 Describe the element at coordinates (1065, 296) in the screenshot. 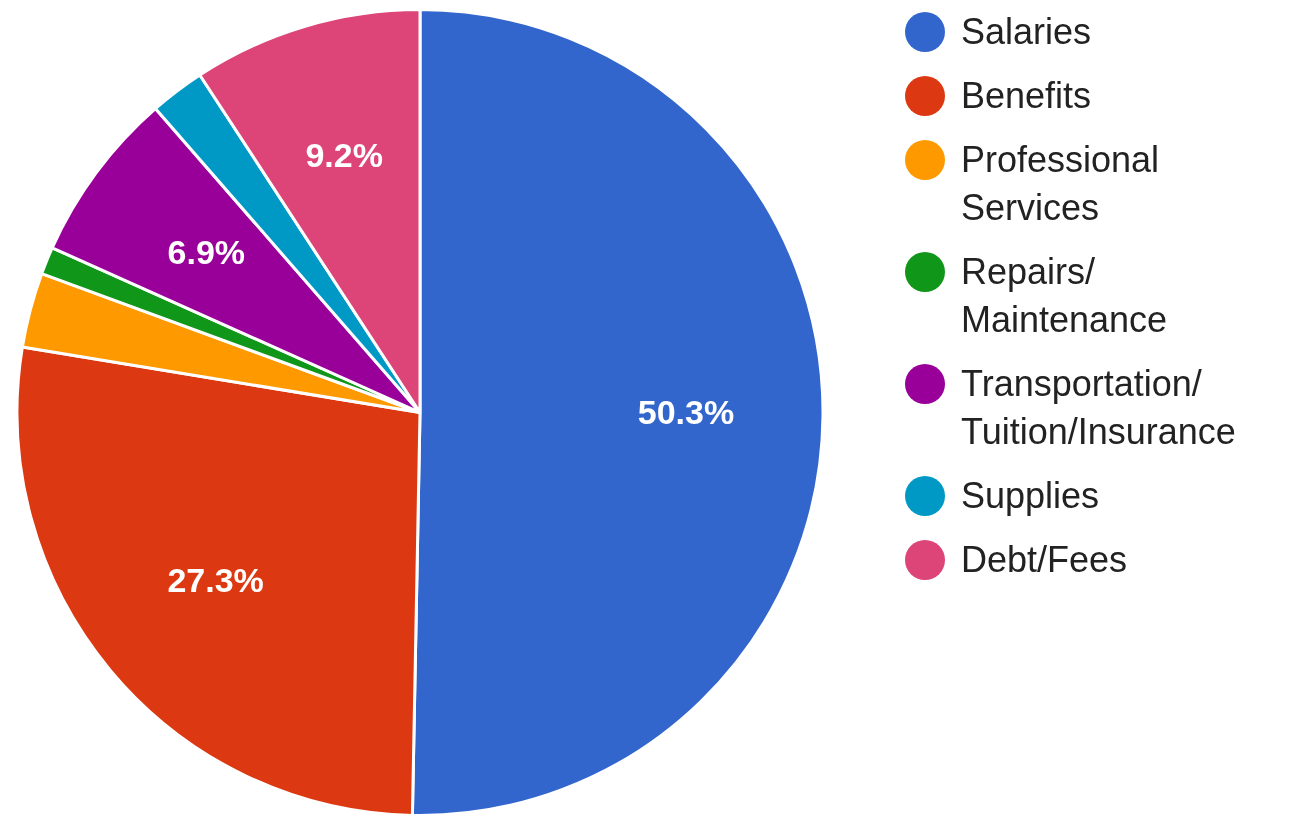

I see `legend-label: Repairs/ Maintenance` at that location.